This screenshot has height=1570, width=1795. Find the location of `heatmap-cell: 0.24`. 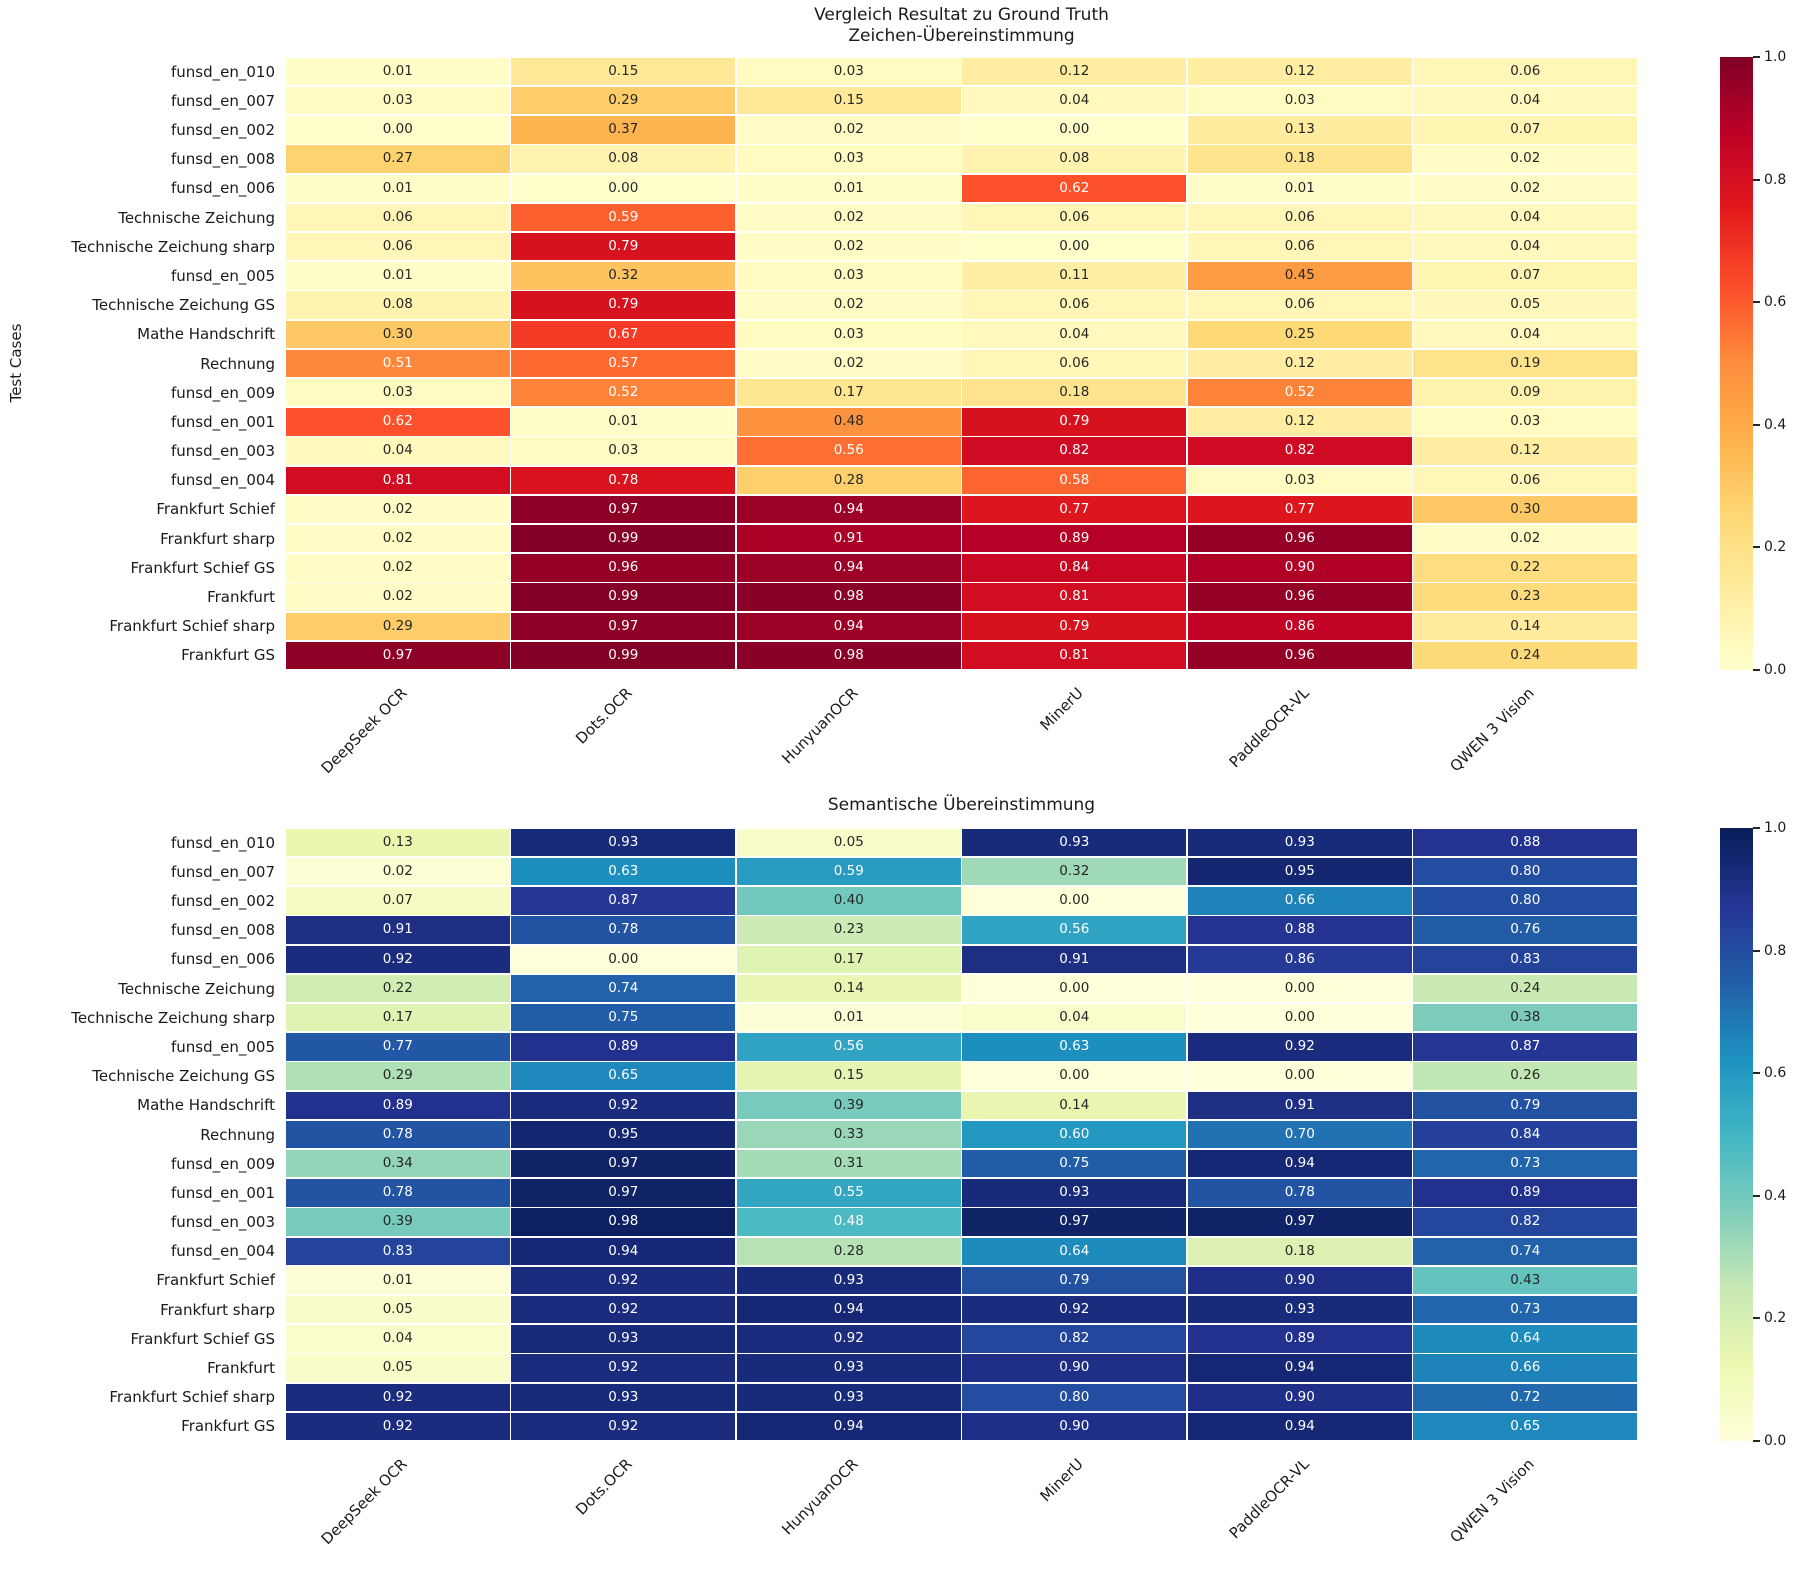

heatmap-cell: 0.24 is located at coordinates (1525, 988).